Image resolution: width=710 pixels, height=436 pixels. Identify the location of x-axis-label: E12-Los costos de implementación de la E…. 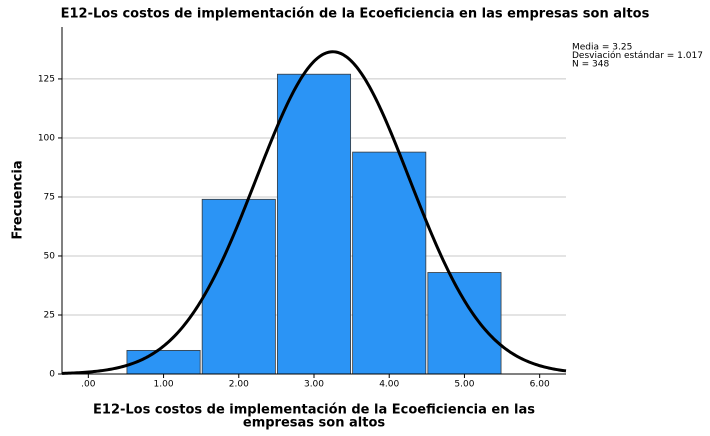
(314, 410).